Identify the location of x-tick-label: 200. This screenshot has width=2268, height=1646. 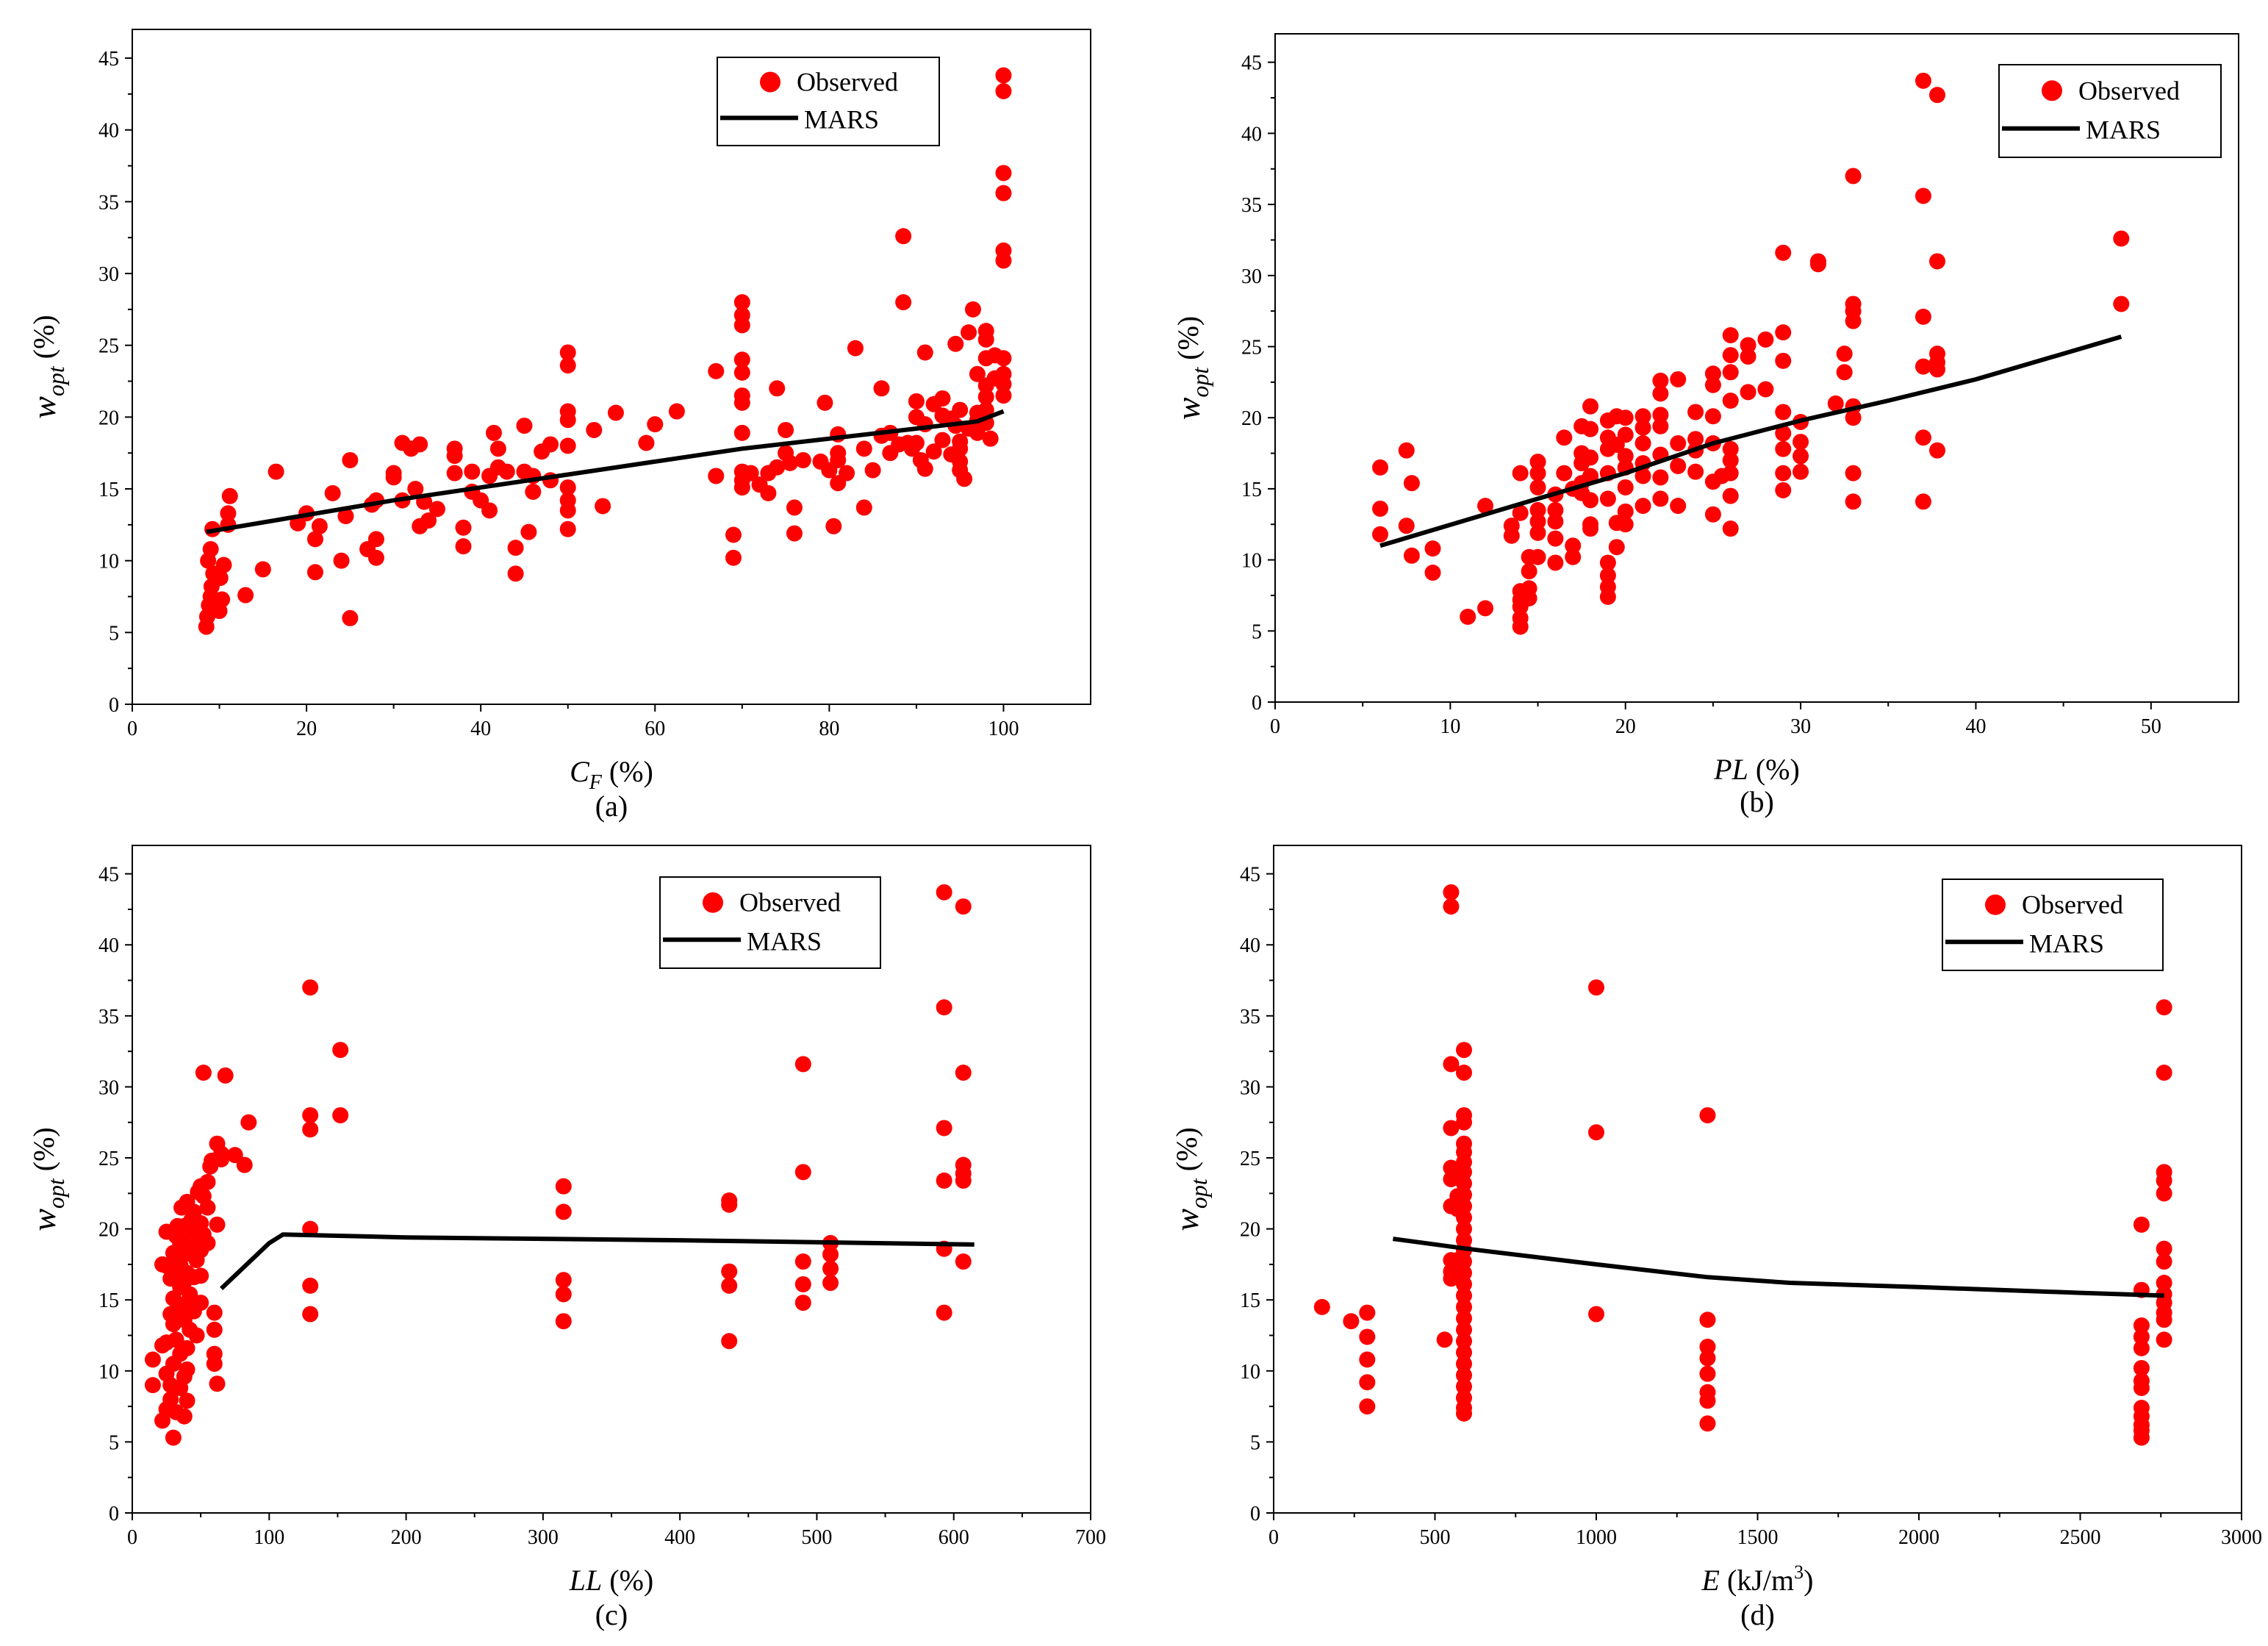
(406, 1537).